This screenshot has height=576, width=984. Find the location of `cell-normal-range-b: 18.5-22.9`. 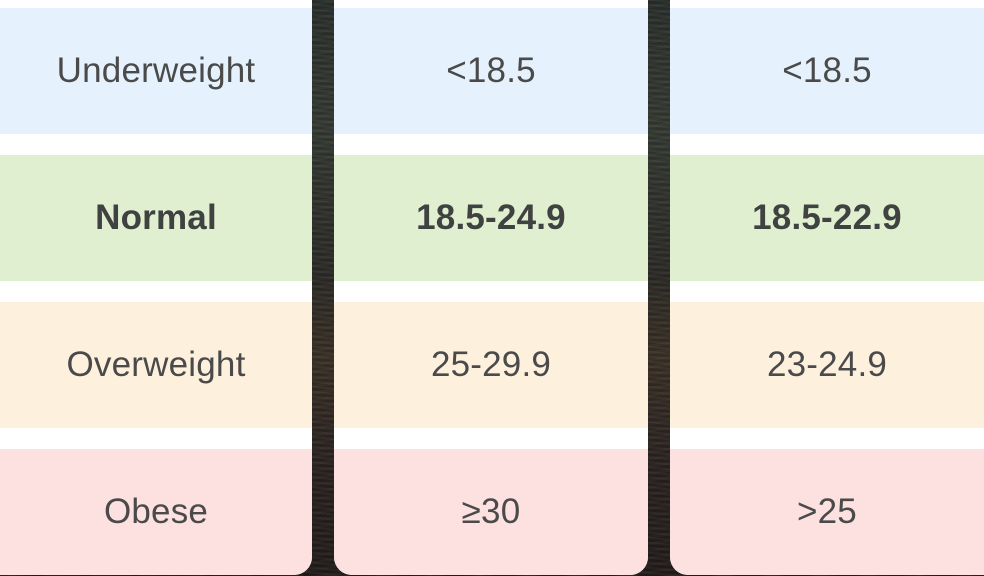

cell-normal-range-b: 18.5-22.9 is located at coordinates (827, 218).